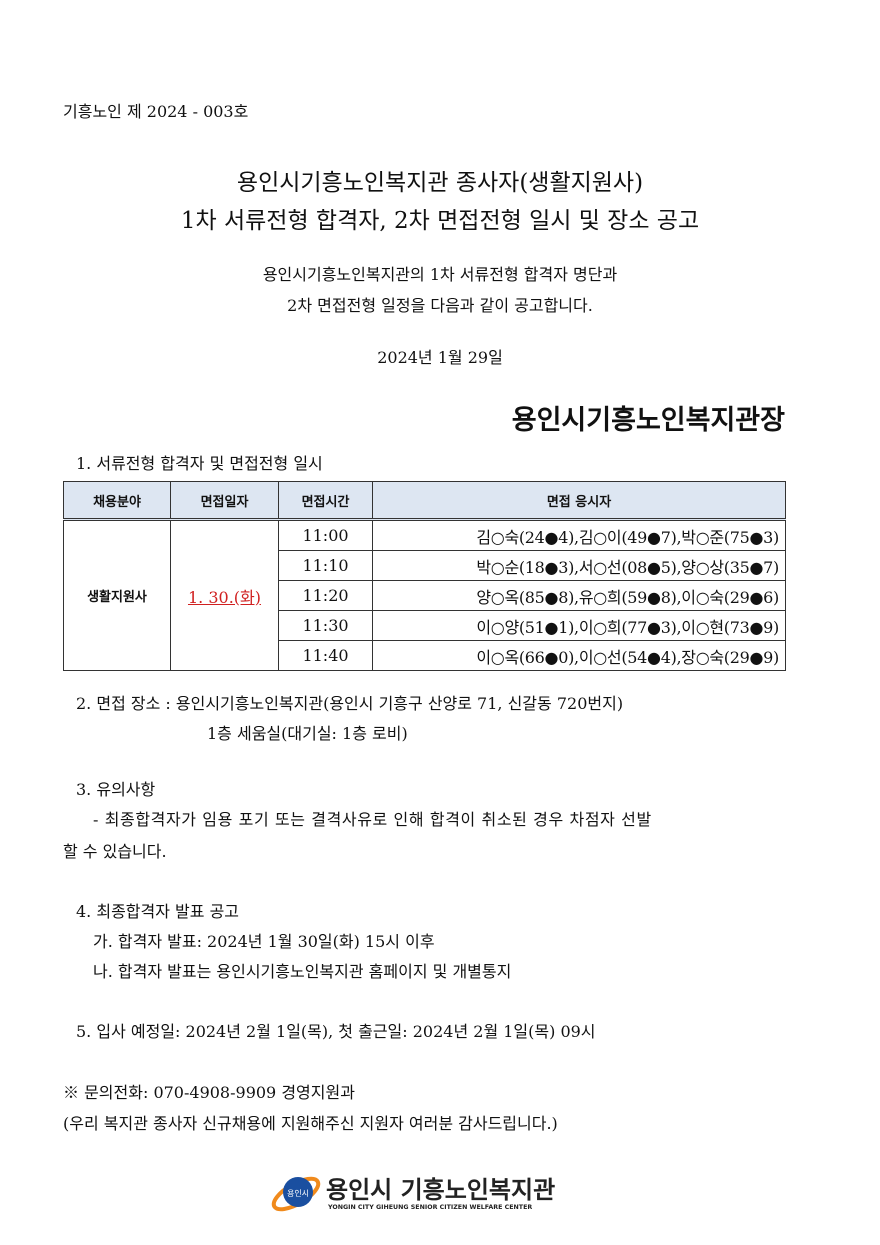  What do you see at coordinates (579, 565) in the screenshot?
I see `applicants-cell: 박○순(18●3),서○선(08●5),양○상(35●7)` at bounding box center [579, 565].